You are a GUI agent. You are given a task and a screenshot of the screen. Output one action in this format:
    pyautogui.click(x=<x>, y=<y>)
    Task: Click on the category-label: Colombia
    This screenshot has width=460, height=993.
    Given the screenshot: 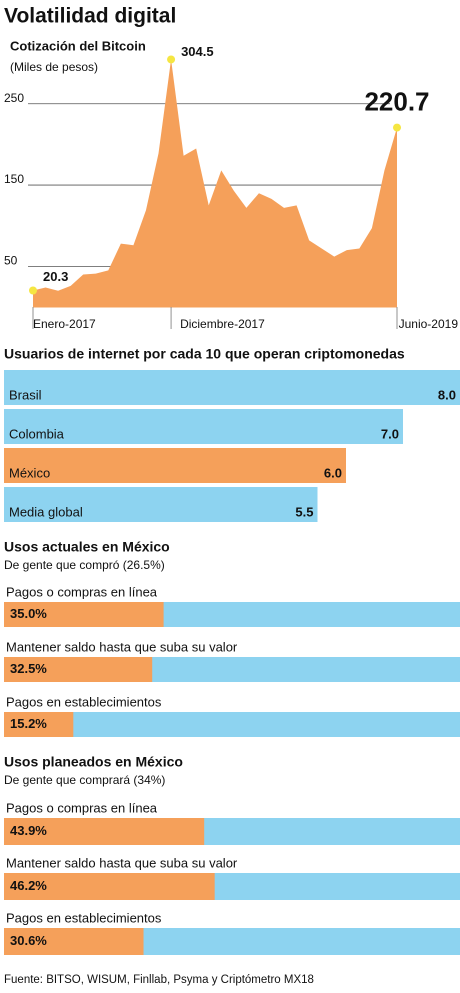 What is the action you would take?
    pyautogui.click(x=37, y=433)
    